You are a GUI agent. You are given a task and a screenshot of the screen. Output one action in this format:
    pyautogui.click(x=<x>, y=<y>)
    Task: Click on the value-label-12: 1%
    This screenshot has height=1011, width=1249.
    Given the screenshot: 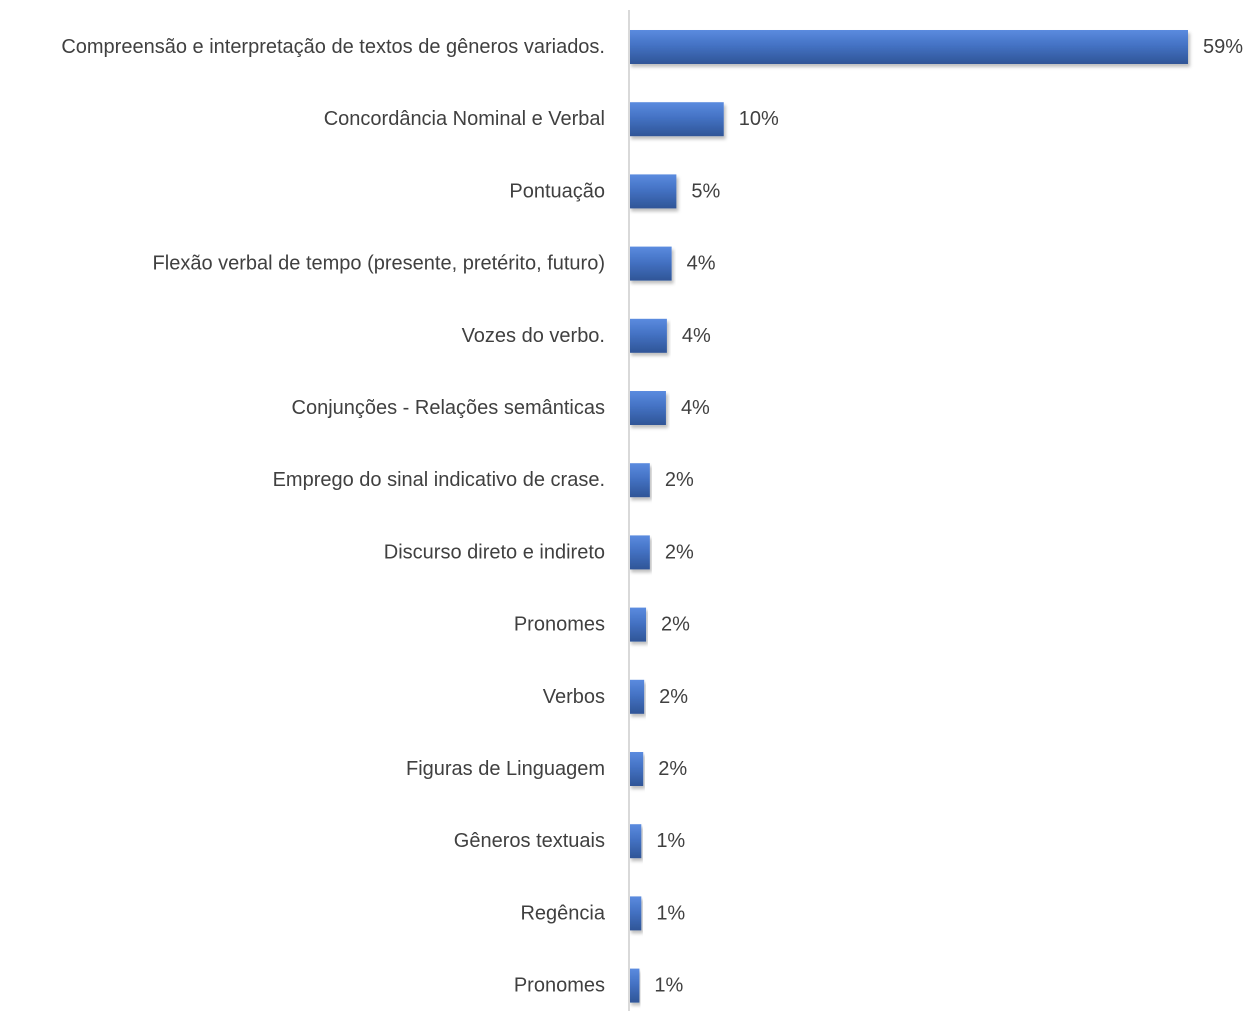 What is the action you would take?
    pyautogui.click(x=670, y=841)
    